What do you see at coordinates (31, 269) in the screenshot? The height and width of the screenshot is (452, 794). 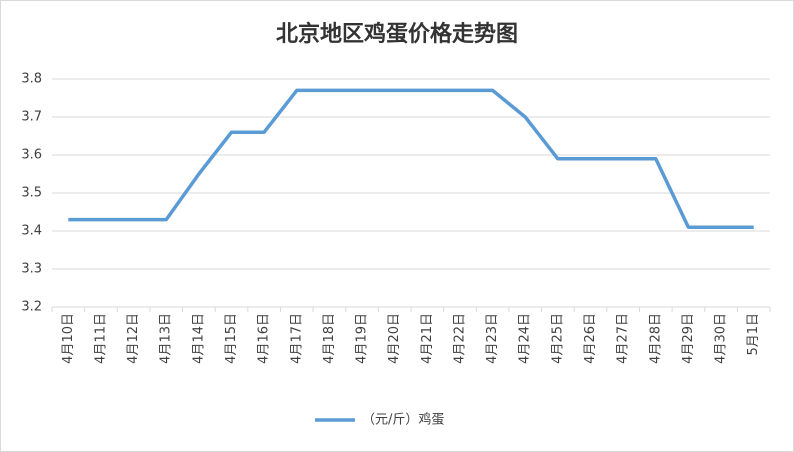 I see `y-tick-label: 3.3` at bounding box center [31, 269].